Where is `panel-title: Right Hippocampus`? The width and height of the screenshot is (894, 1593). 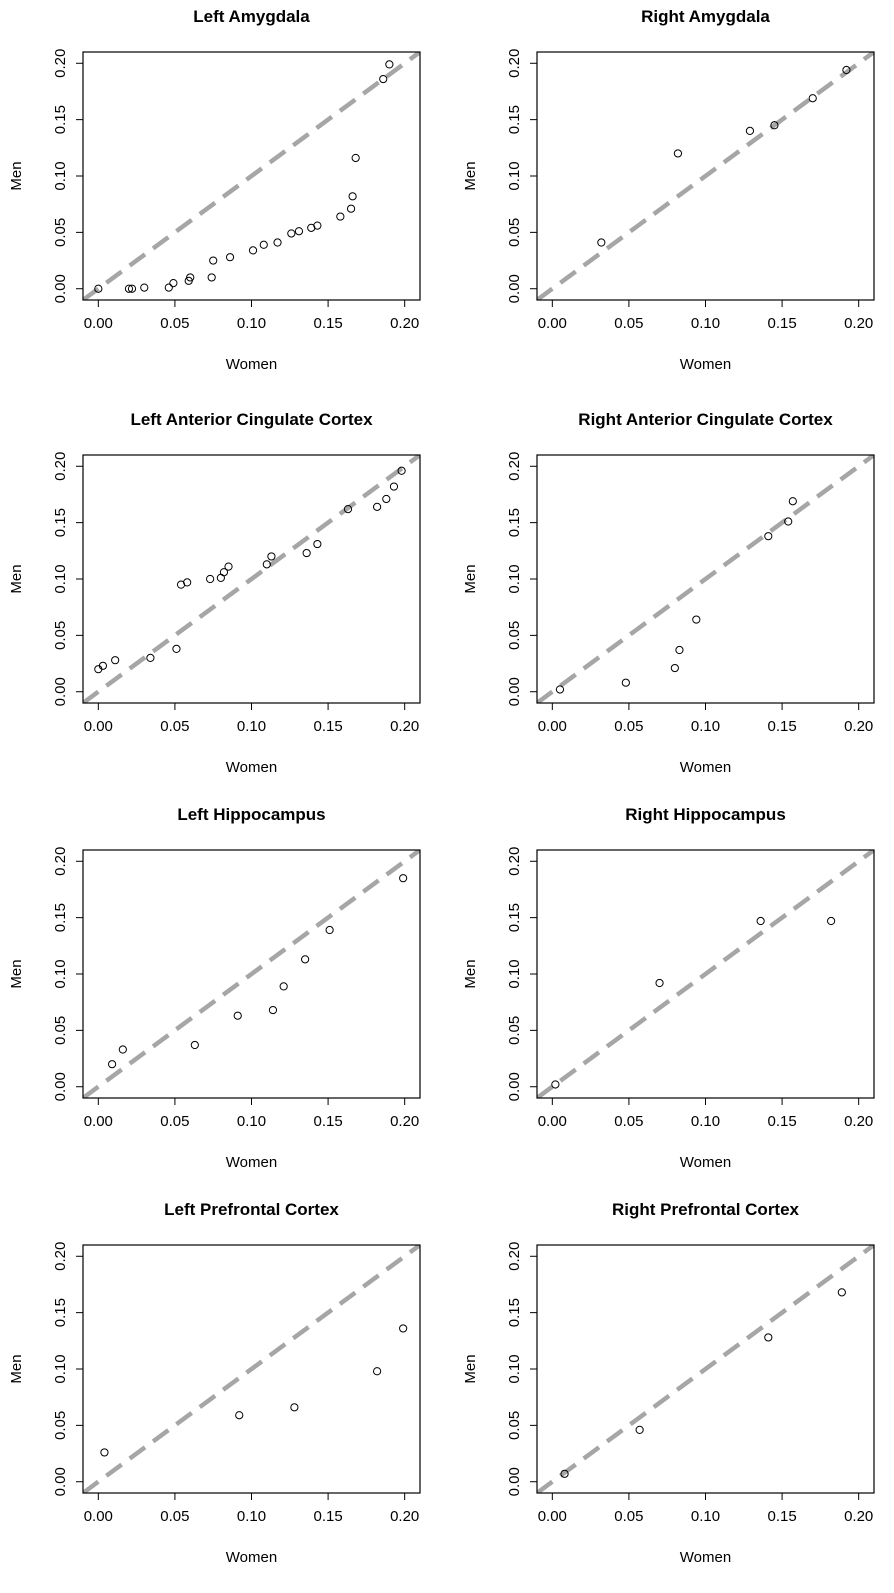
panel-title: Right Hippocampus is located at coordinates (705, 814).